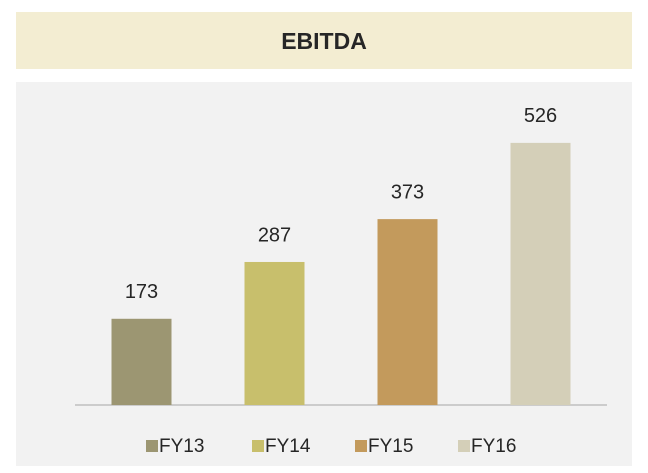 The height and width of the screenshot is (473, 648). Describe the element at coordinates (274, 235) in the screenshot. I see `value-label: 287` at that location.